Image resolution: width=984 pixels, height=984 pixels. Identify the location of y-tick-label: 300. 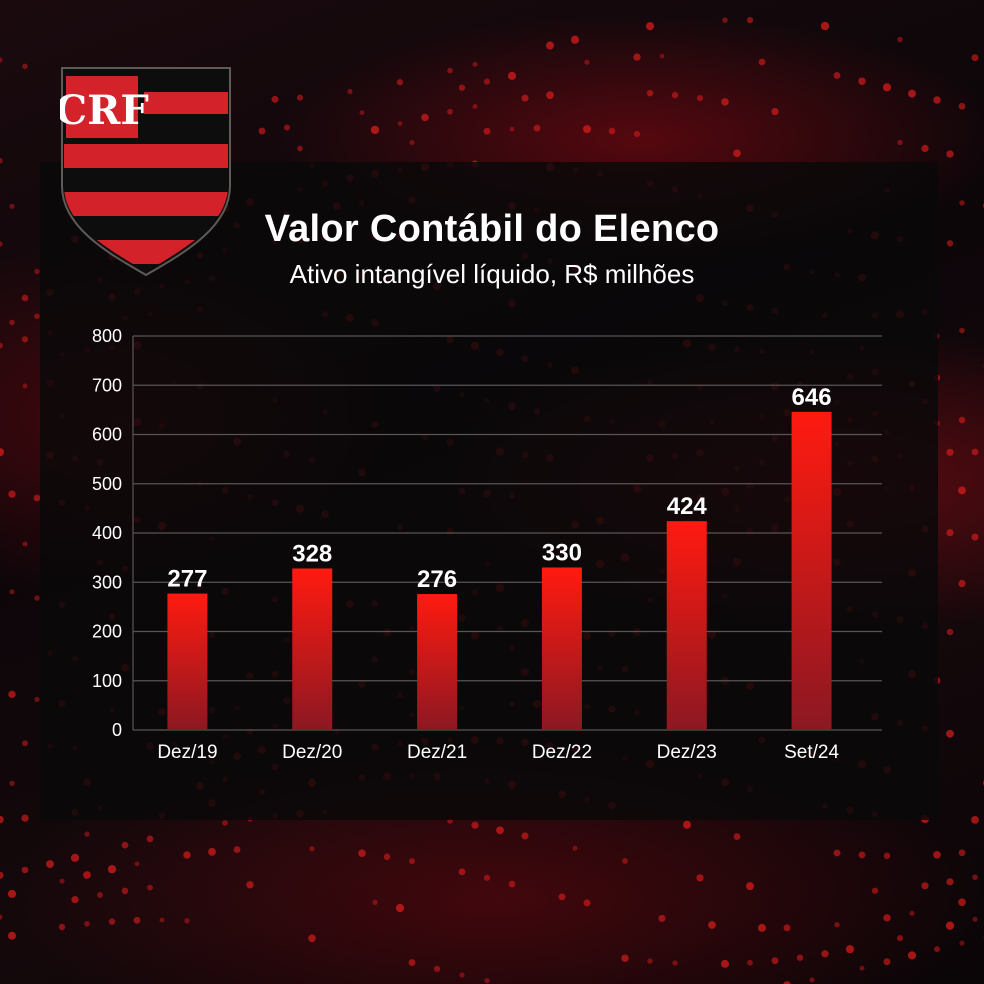
(107, 582).